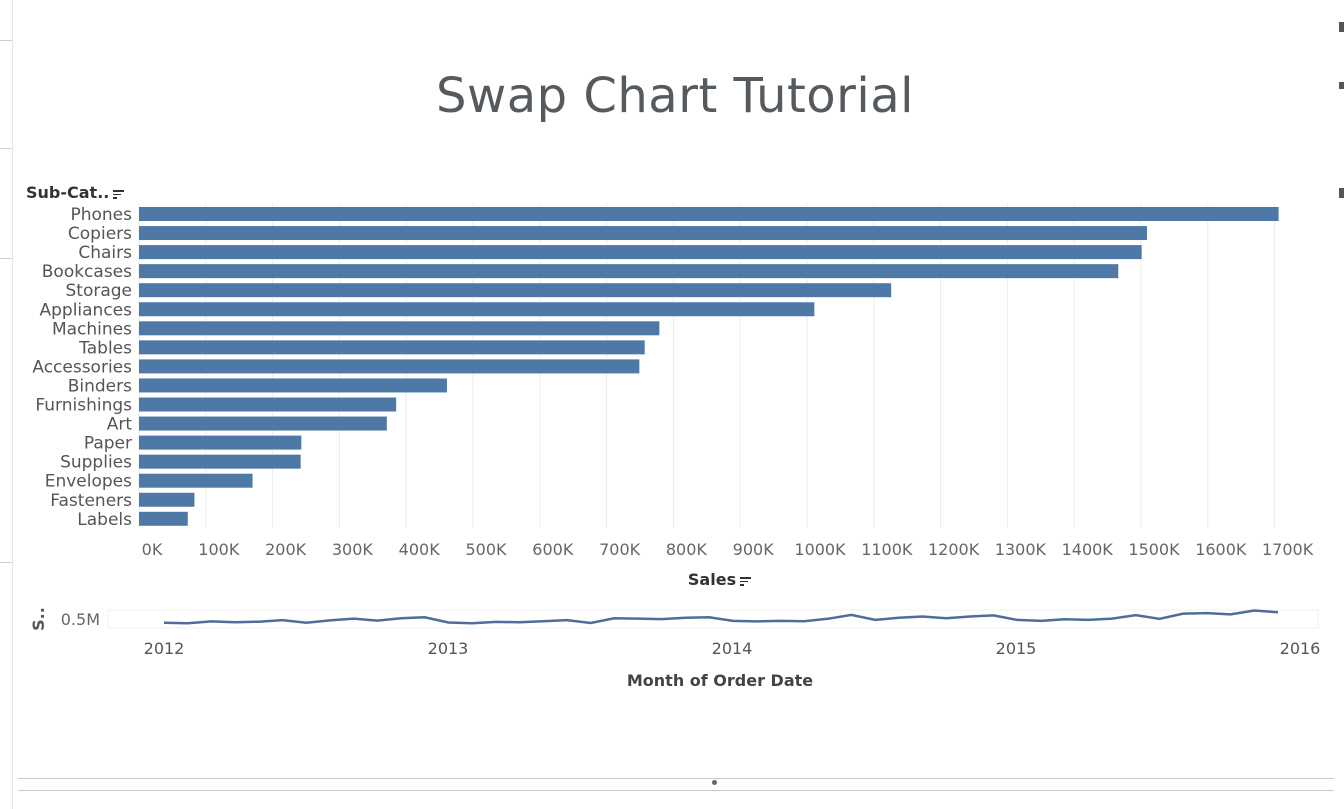  I want to click on x-tick-label: 400K, so click(420, 549).